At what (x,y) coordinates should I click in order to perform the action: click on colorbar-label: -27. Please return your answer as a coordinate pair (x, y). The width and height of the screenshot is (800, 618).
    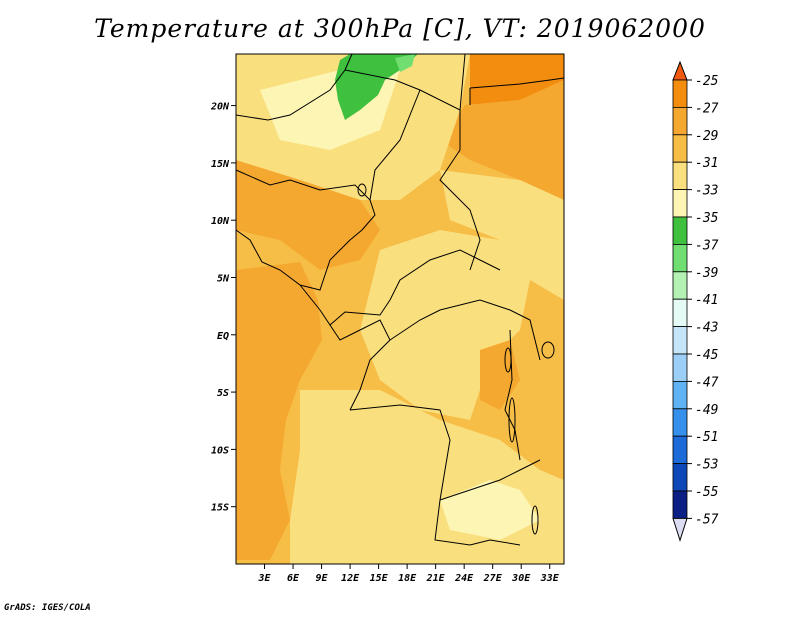
    Looking at the image, I should click on (707, 108).